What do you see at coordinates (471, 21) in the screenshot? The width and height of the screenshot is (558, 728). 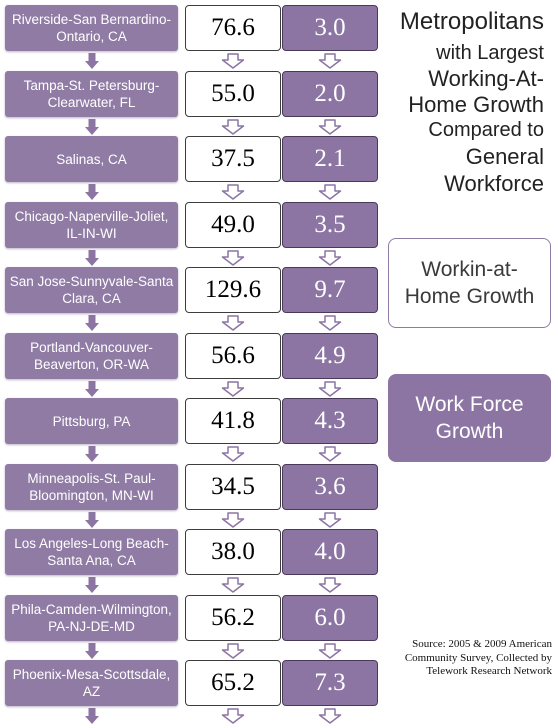 I see `title-line: Metropolitans` at bounding box center [471, 21].